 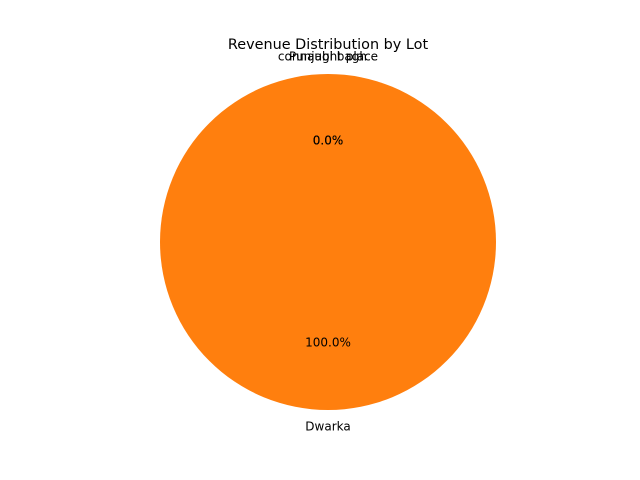 I want to click on percent-label-dwarka: 100.0%, so click(x=328, y=342).